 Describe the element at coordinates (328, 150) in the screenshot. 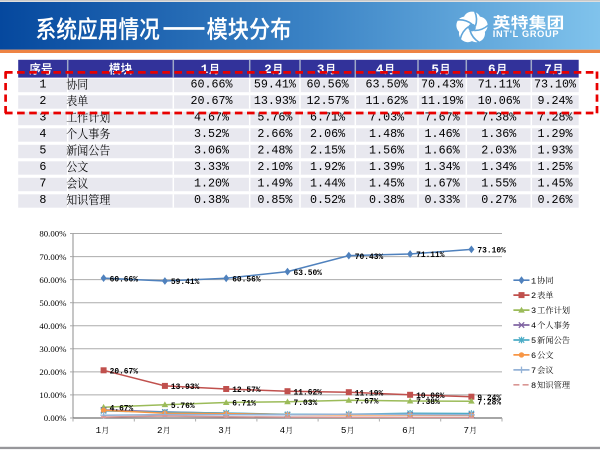

I see `svg-text: 2.15%` at that location.